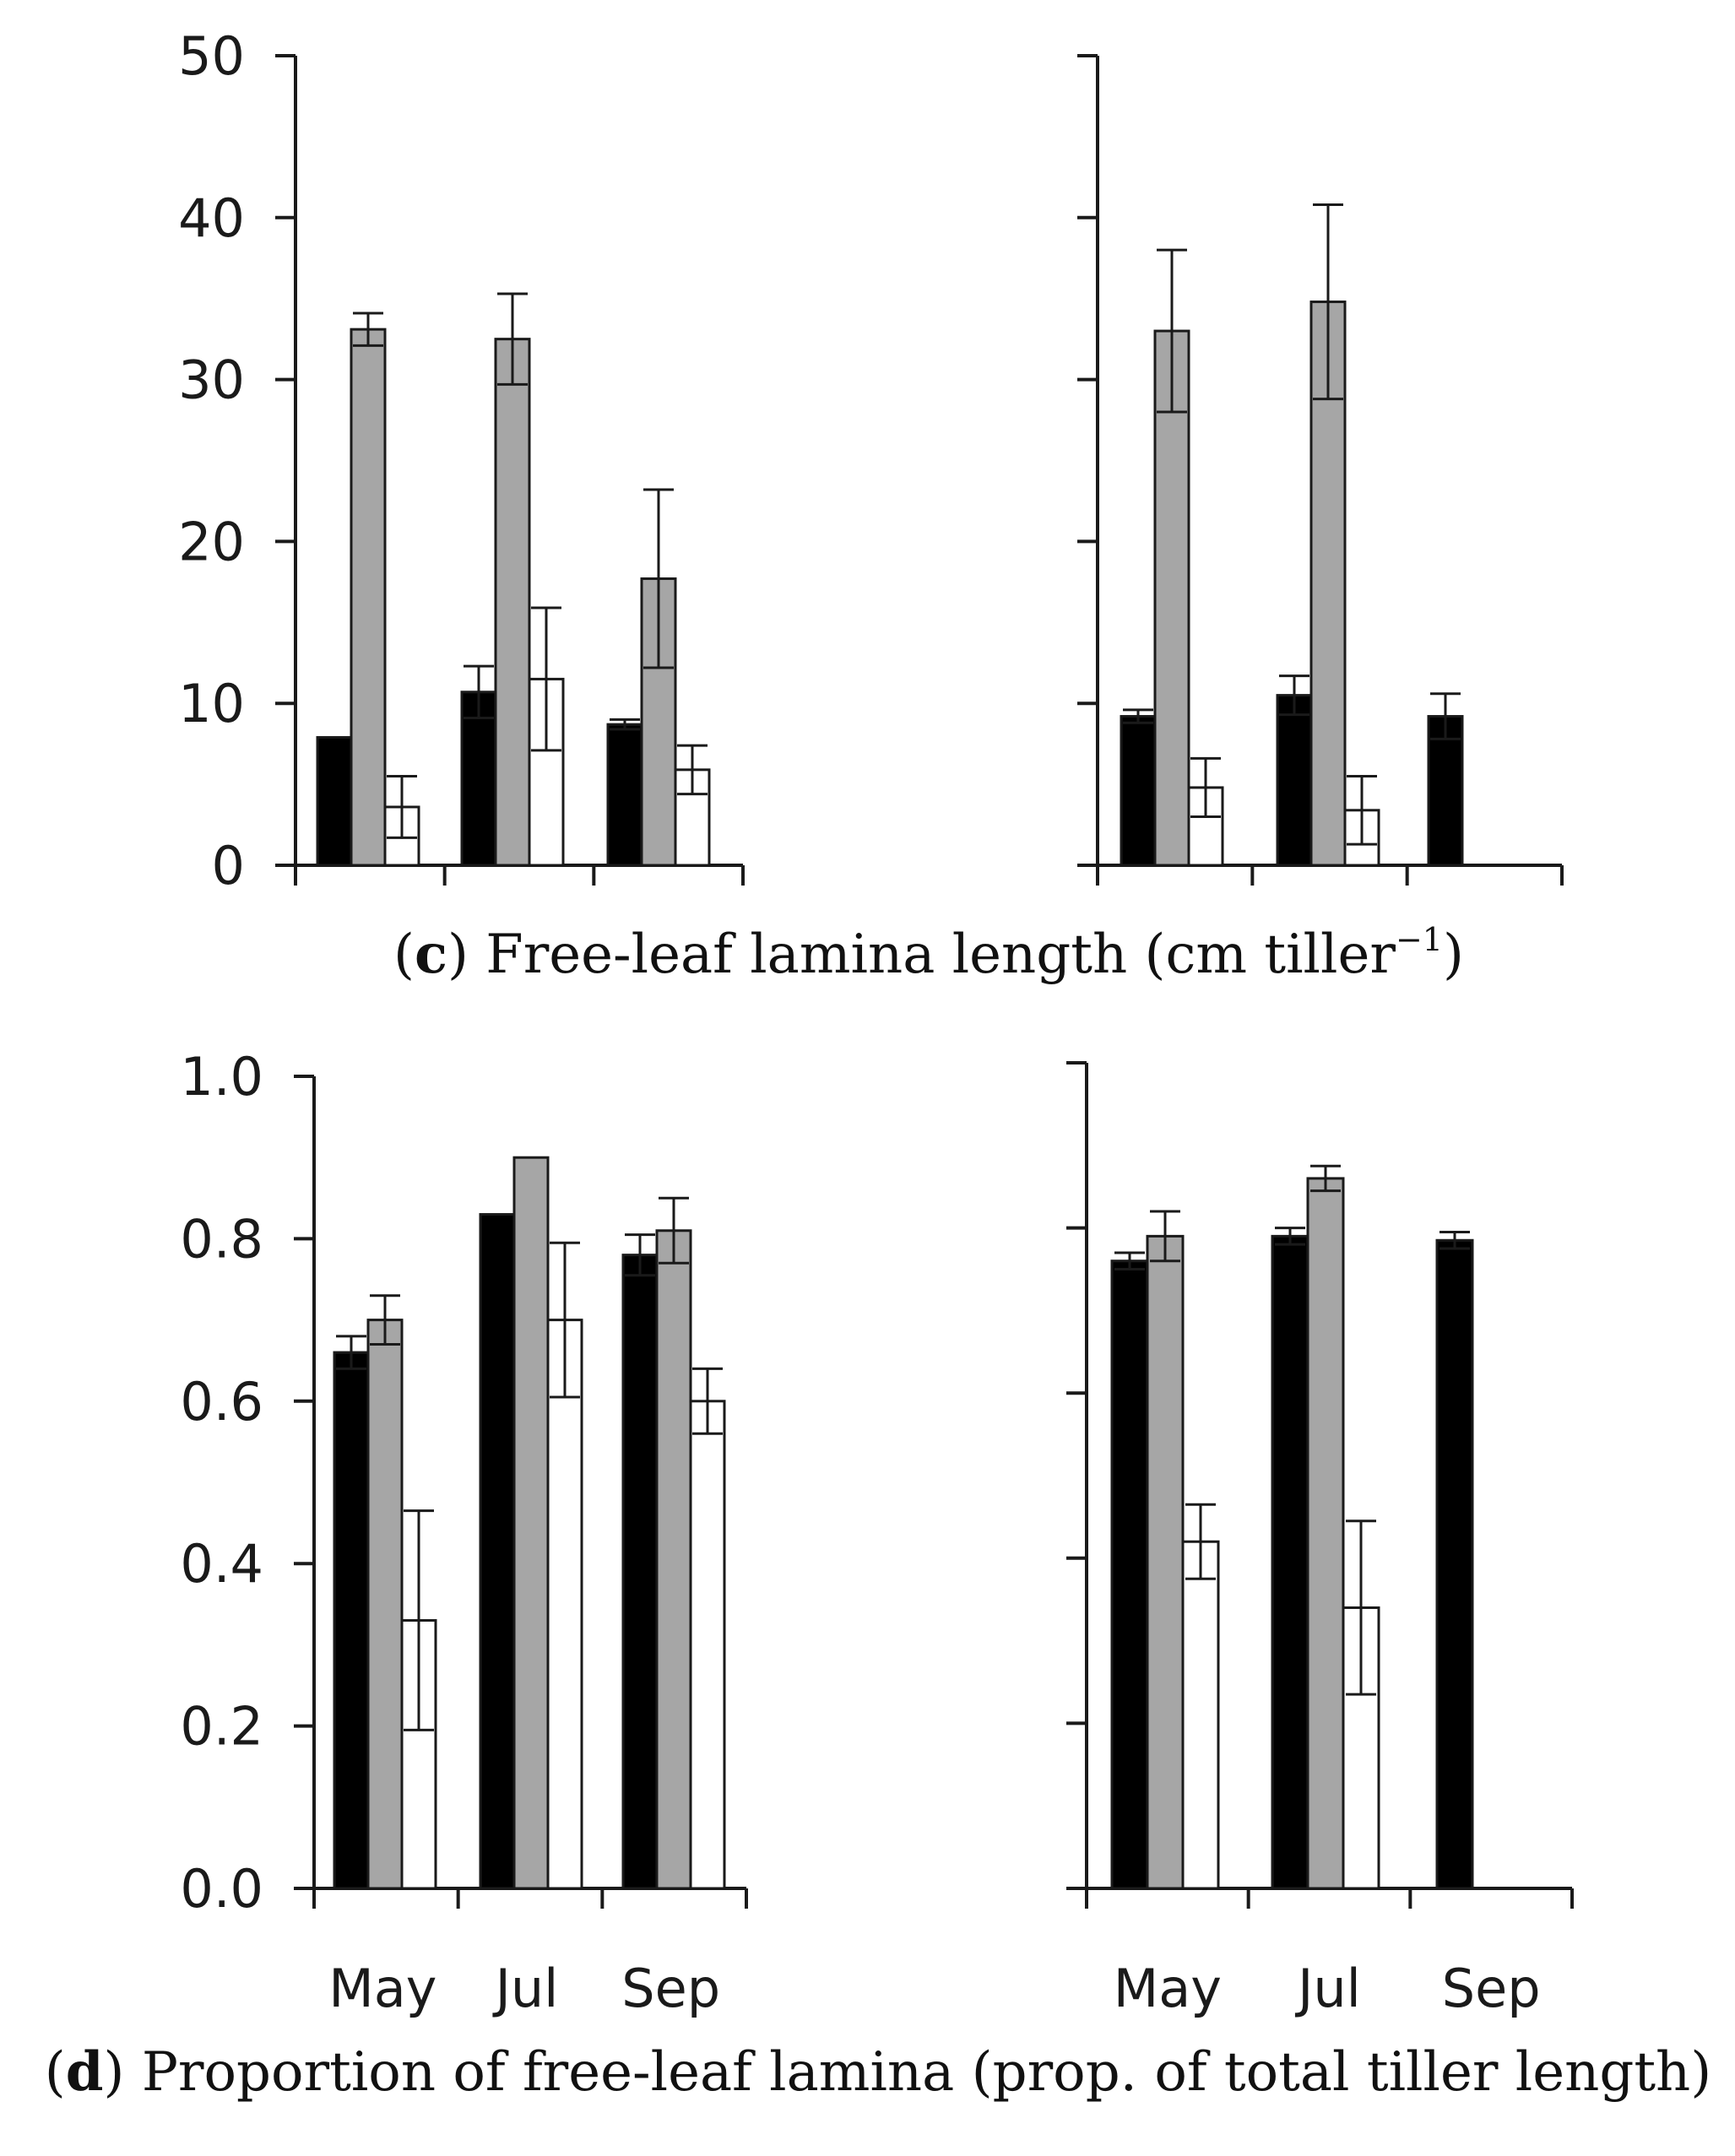 Image resolution: width=1735 pixels, height=2156 pixels. I want to click on y-tick-label: 0.2, so click(221, 1727).